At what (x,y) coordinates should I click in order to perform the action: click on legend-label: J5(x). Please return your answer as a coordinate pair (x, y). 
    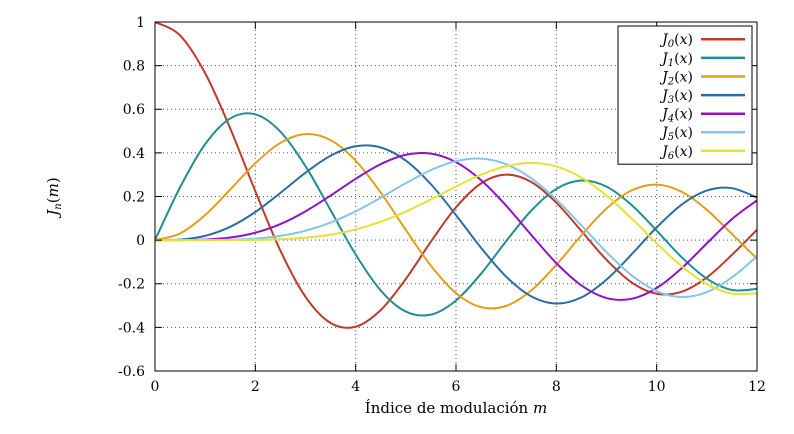
    Looking at the image, I should click on (676, 134).